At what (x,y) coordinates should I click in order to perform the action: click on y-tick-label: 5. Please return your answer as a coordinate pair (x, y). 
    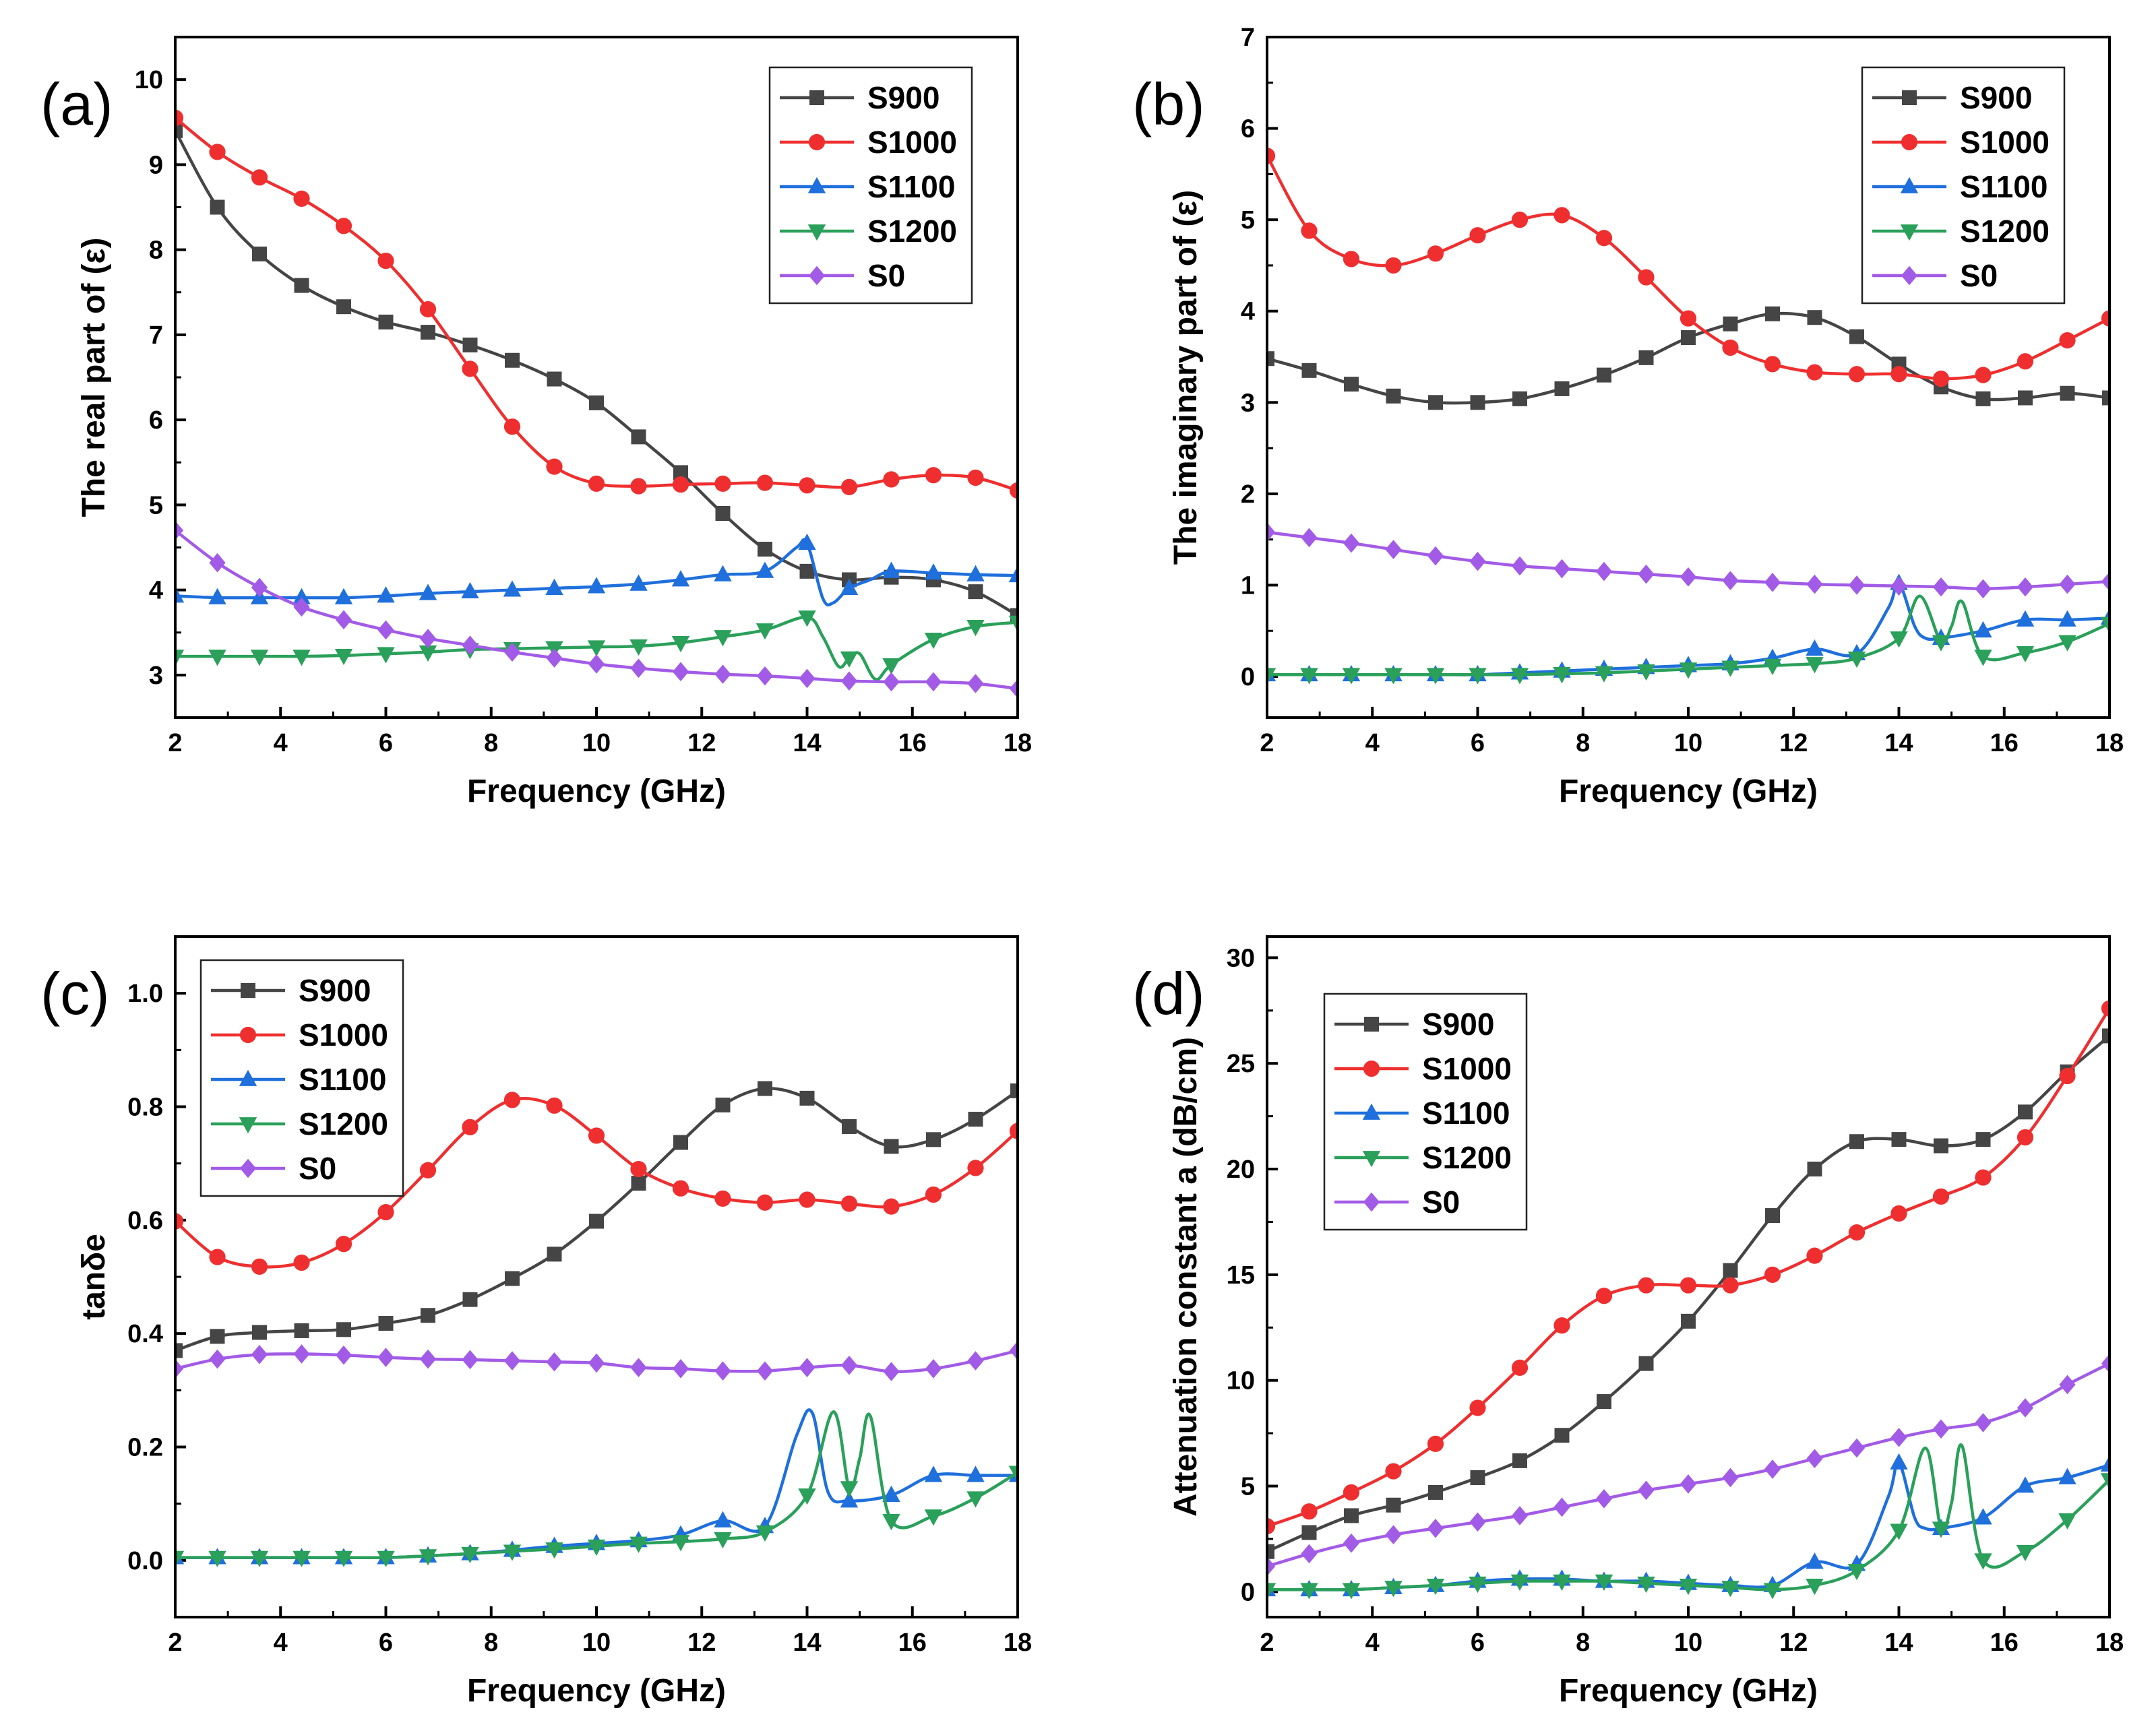
    Looking at the image, I should click on (1248, 1487).